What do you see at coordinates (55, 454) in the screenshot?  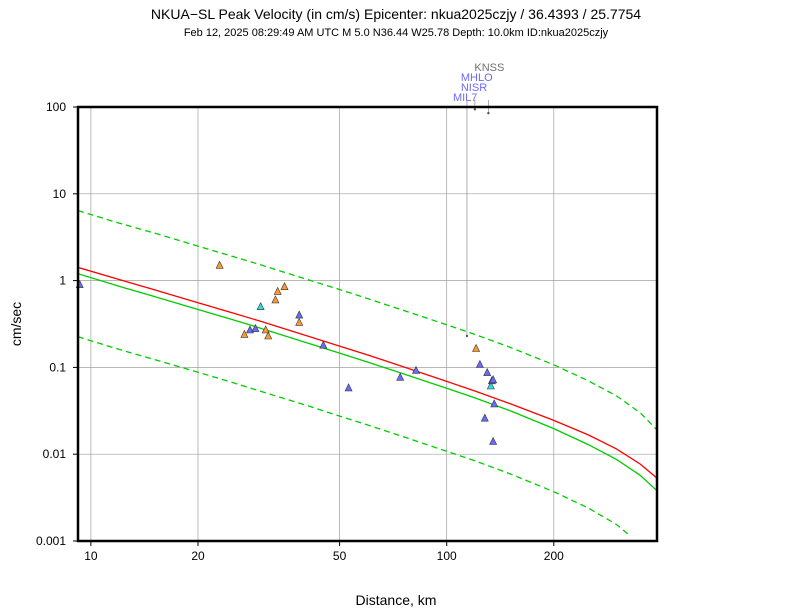 I see `y-tick-label: 0.01` at bounding box center [55, 454].